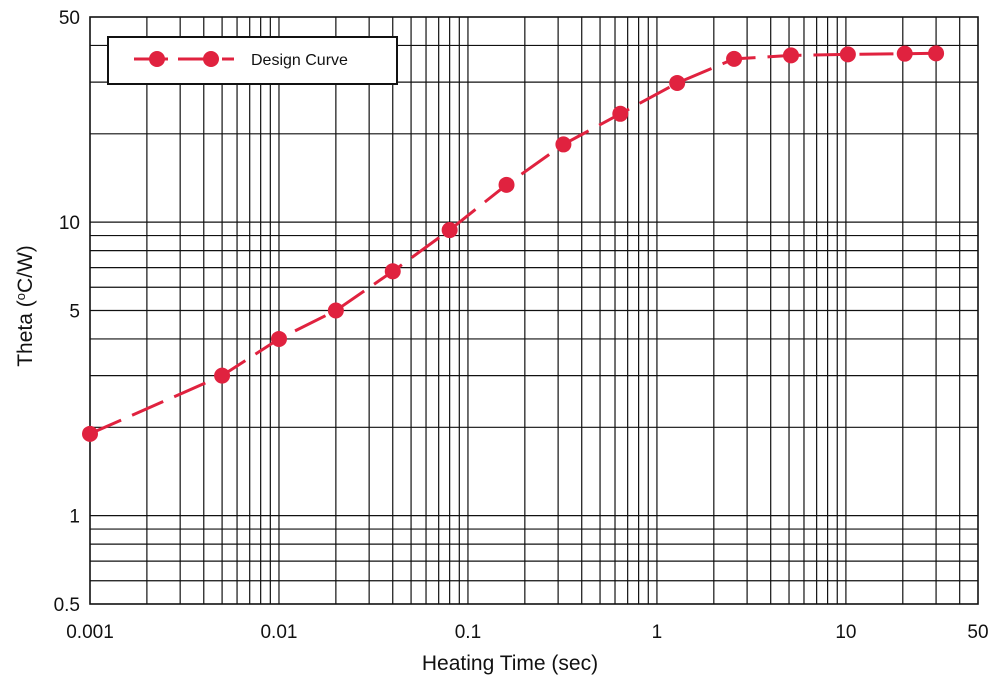 The width and height of the screenshot is (995, 682). I want to click on y-tick-labels: 0.5 1 5 10 50, so click(67, 312).